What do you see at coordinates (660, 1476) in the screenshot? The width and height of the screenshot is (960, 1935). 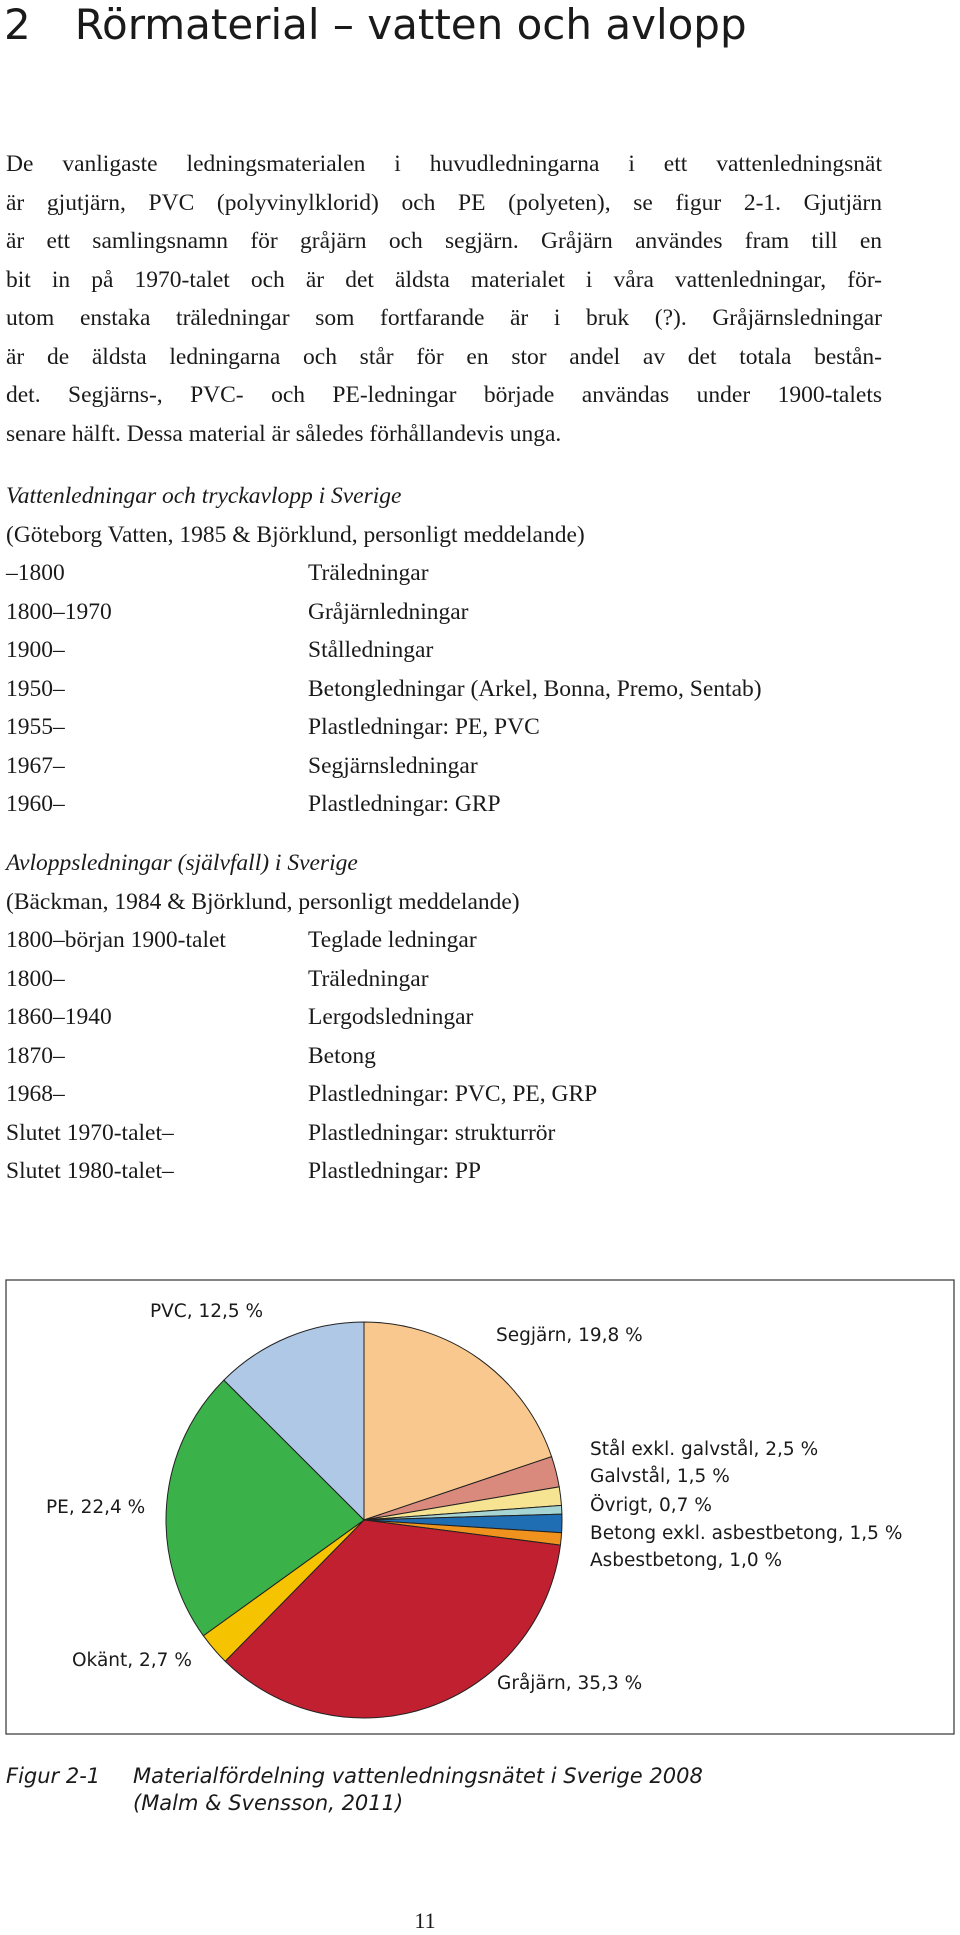 I see `slice-label: Galvstål, 1,5 %` at bounding box center [660, 1476].